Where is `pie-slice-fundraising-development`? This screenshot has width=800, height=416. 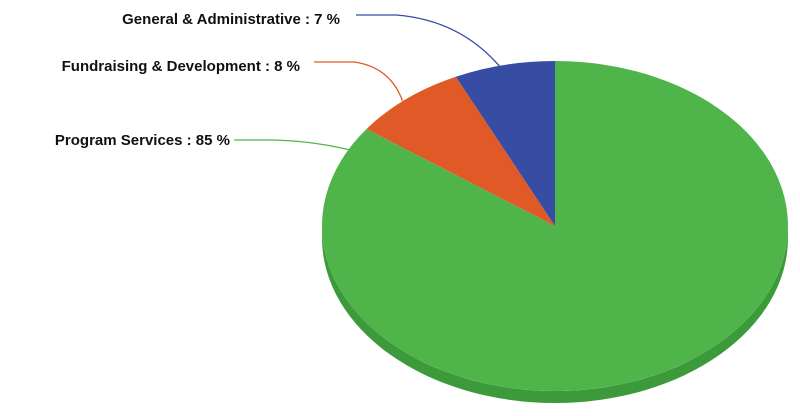 pie-slice-fundraising-development is located at coordinates (460, 151).